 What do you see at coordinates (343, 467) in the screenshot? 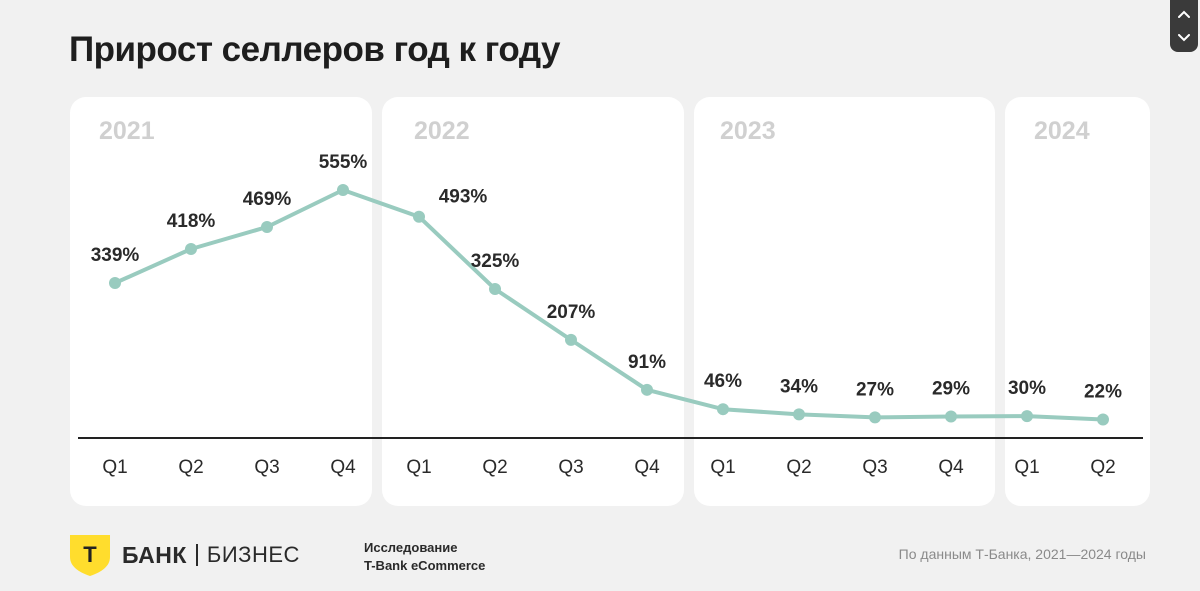
I see `x-tick-label-3: Q4` at bounding box center [343, 467].